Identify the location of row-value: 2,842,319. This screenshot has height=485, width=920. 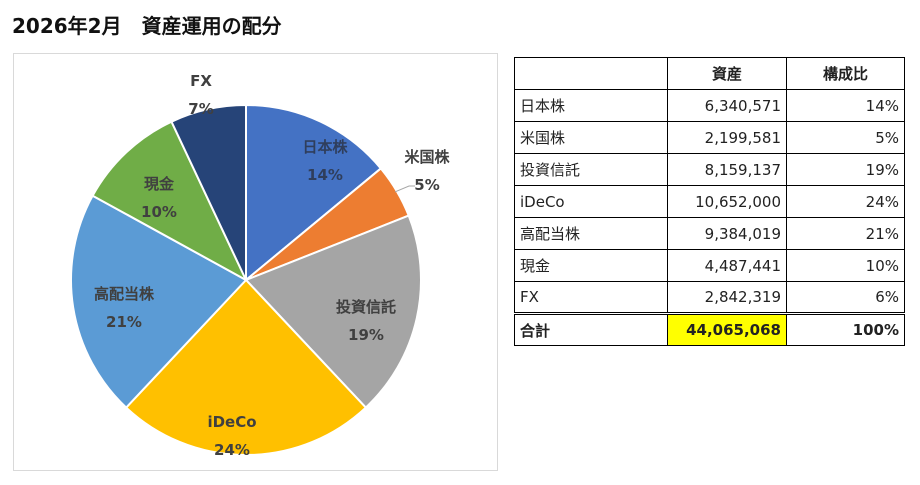
(727, 297).